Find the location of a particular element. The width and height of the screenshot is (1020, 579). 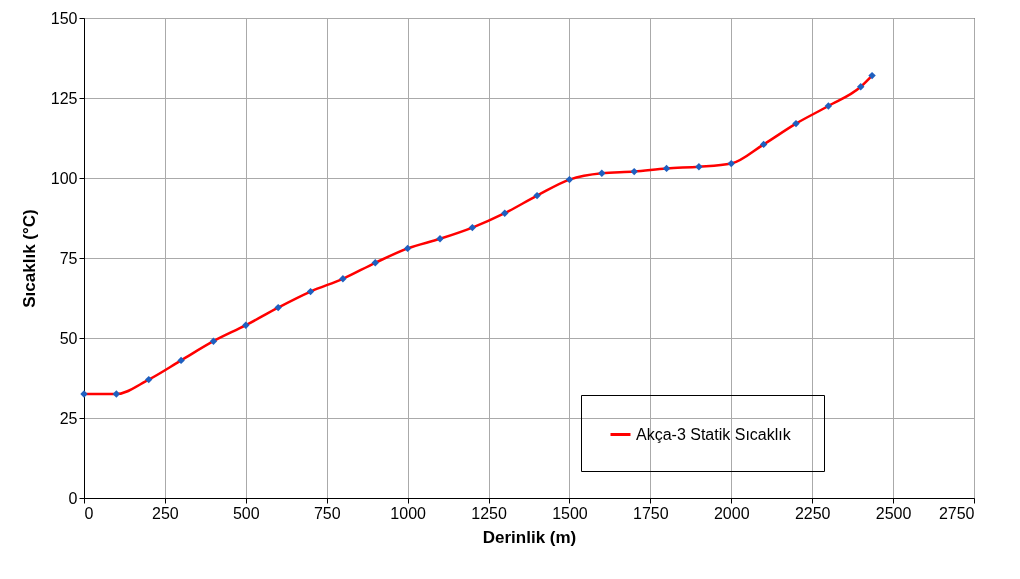

y-tick-label: 0 is located at coordinates (73, 498).